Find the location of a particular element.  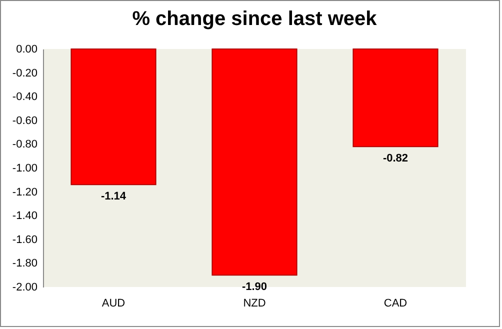

y-tick-label: 0.00 is located at coordinates (27, 50).